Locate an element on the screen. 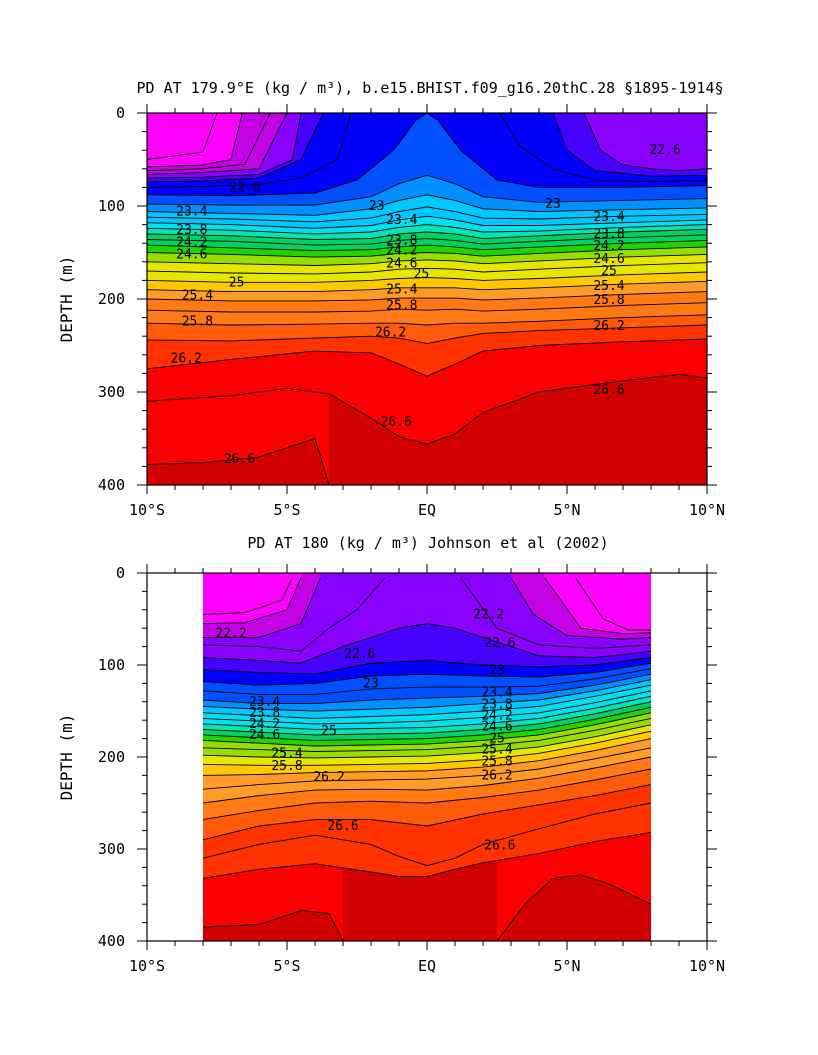  bottom-ylabel: DEPTH (m) is located at coordinates (66, 757).